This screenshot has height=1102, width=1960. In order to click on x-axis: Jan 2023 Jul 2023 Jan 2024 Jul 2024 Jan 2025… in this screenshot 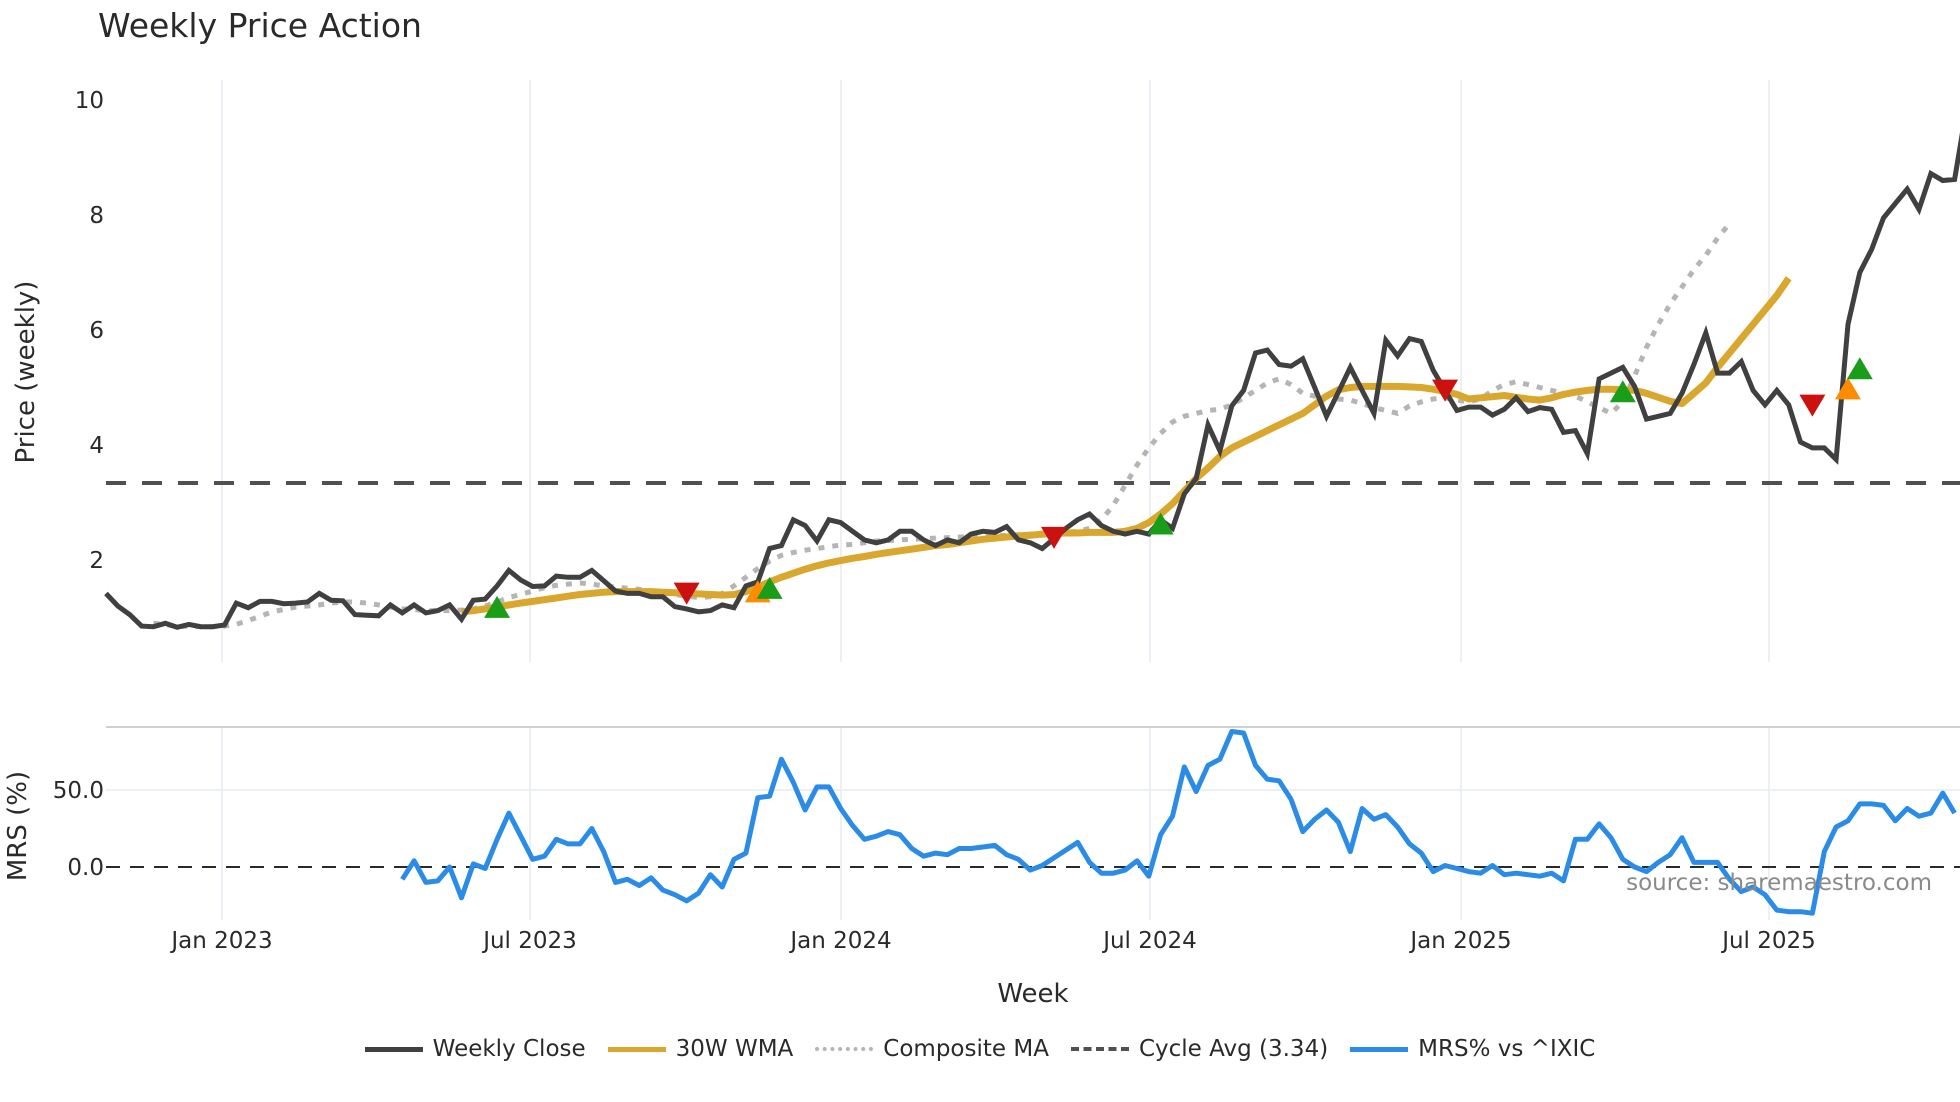, I will do `click(992, 941)`.